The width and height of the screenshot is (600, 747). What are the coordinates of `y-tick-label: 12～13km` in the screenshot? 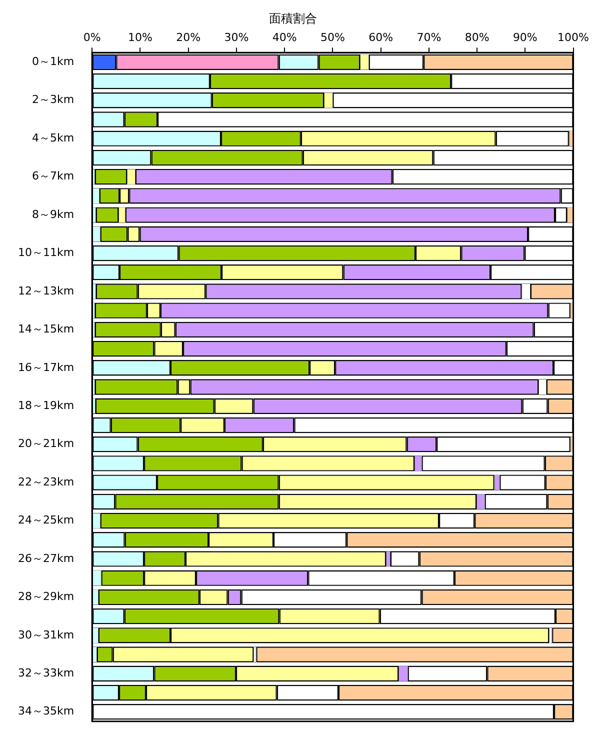 It's located at (46, 291).